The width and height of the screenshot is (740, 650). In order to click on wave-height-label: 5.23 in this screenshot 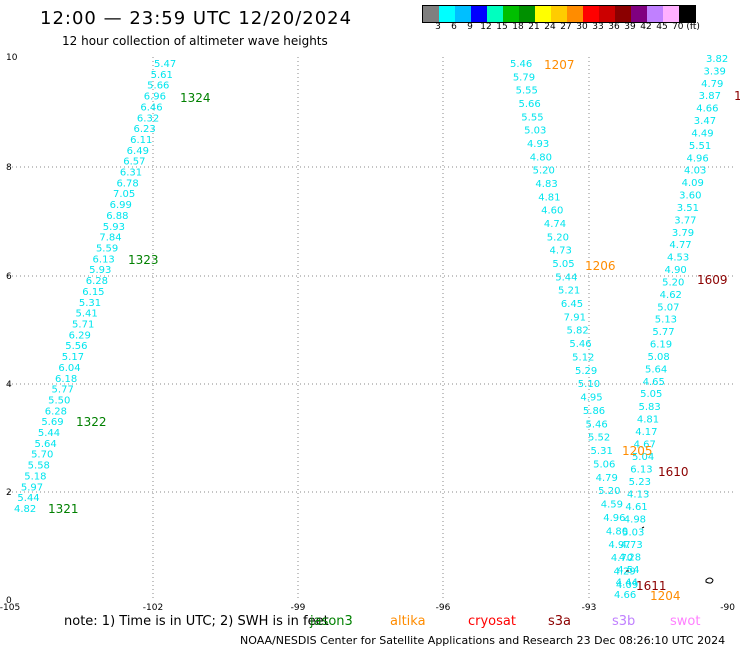, I will do `click(640, 482)`.